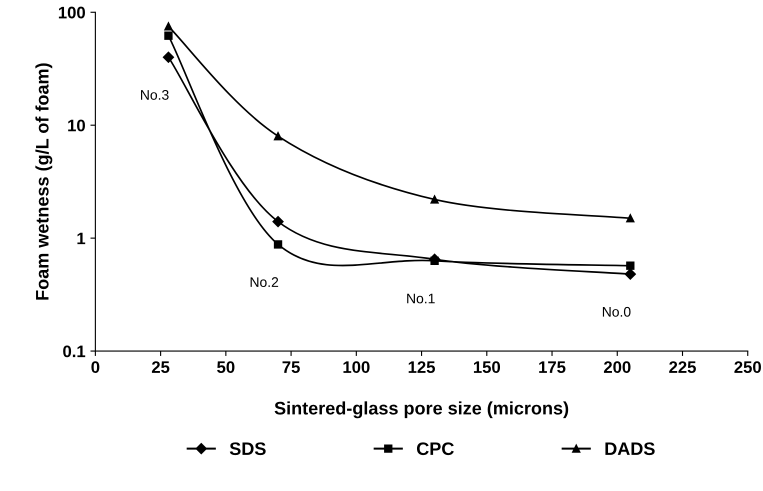 Image resolution: width=763 pixels, height=491 pixels. I want to click on y-tick-label: 0.1, so click(74, 351).